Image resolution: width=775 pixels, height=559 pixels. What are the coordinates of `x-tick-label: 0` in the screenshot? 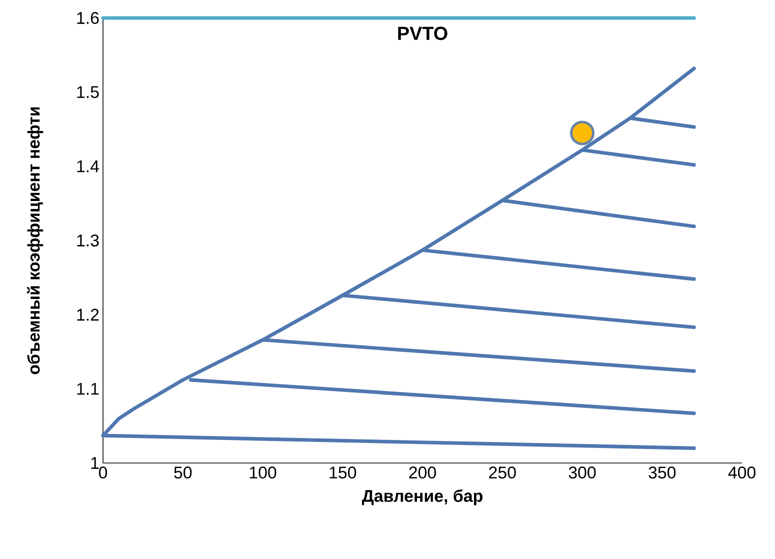 It's located at (103, 472).